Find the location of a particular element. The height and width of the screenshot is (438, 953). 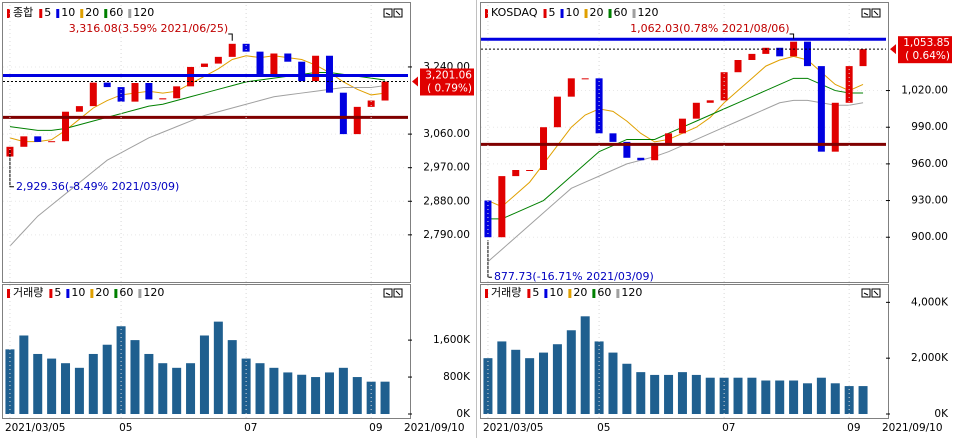

y-tick-label: 930.00 is located at coordinates (929, 201).